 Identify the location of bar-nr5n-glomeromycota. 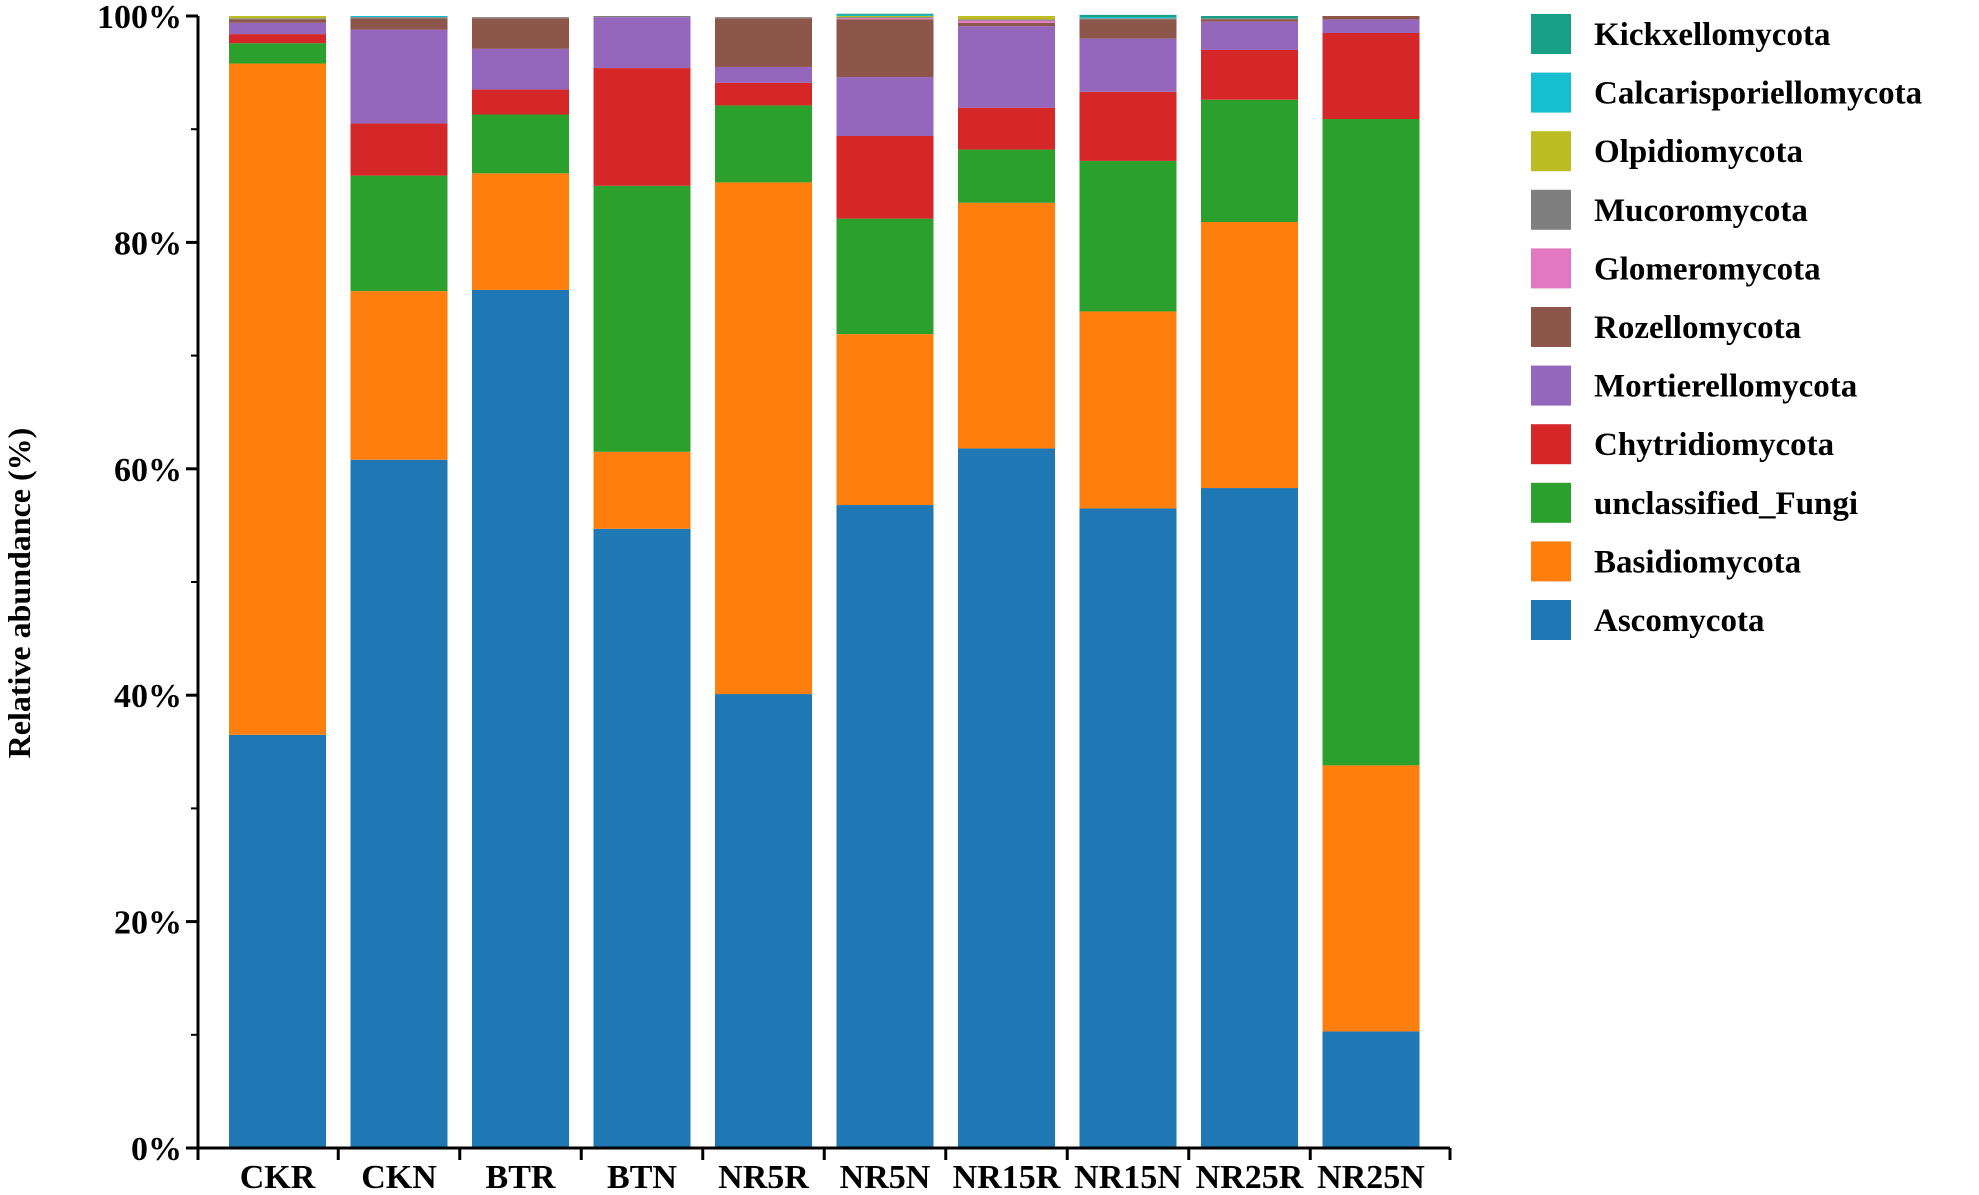
(885, 19).